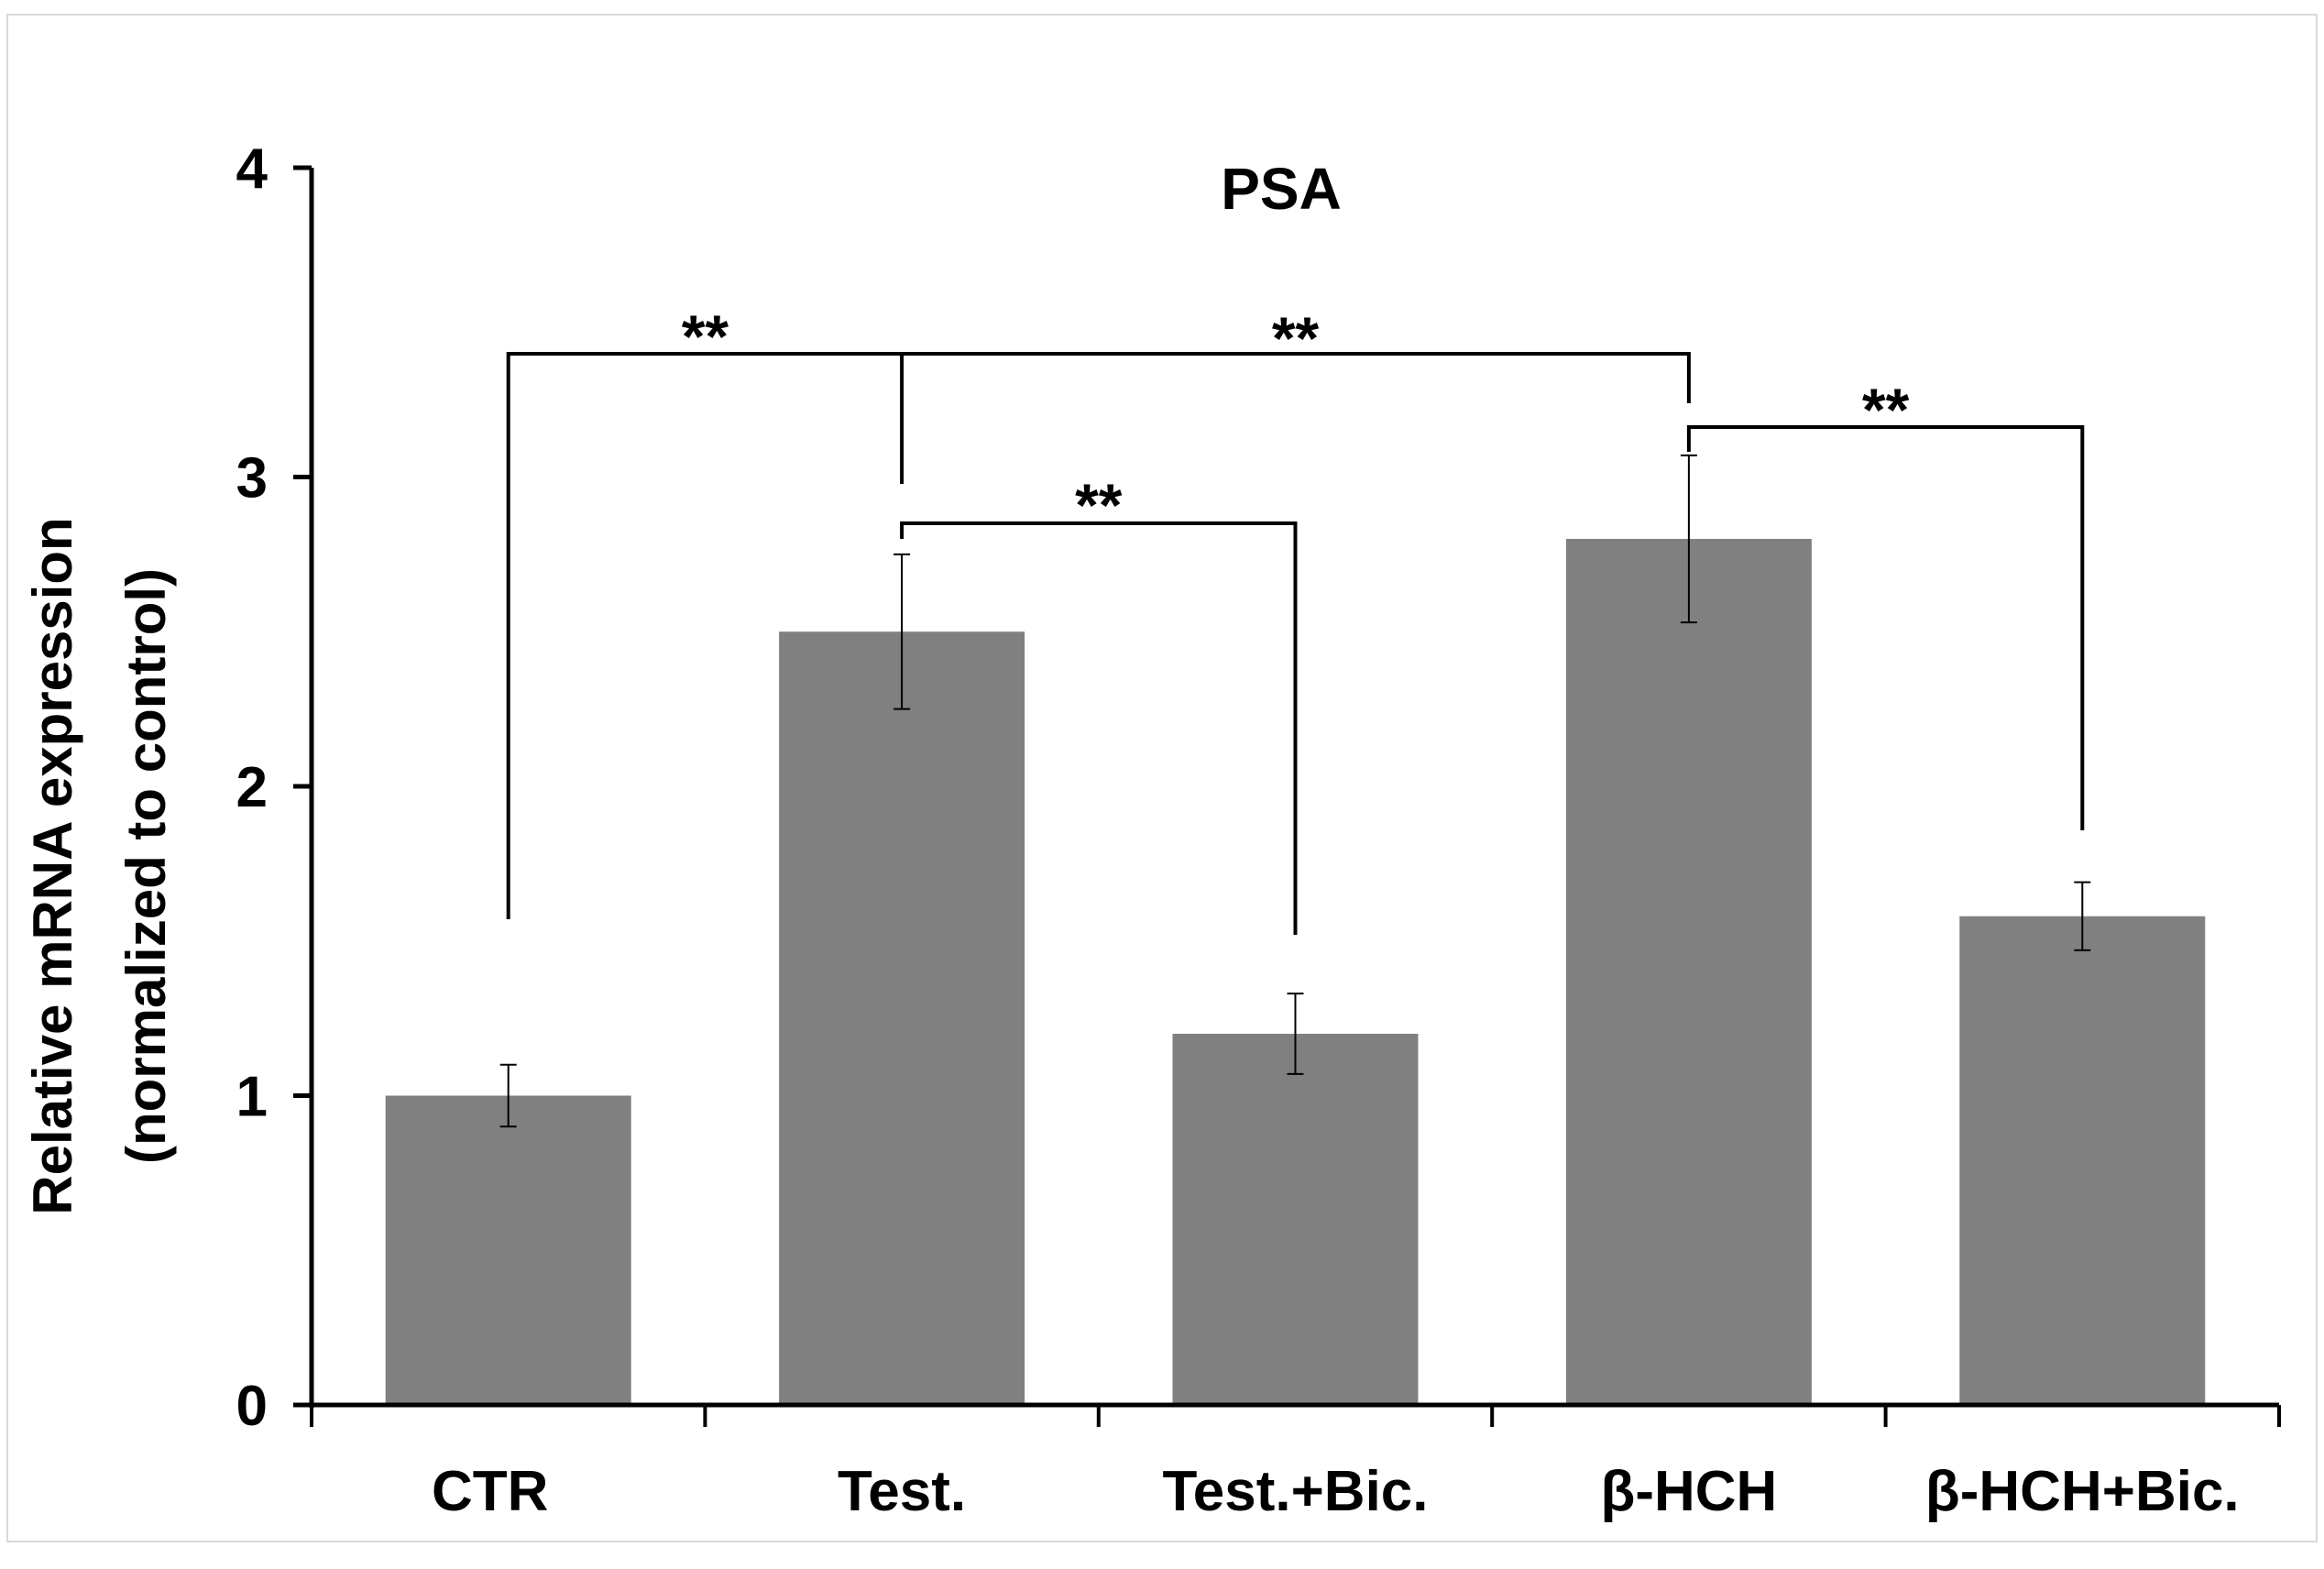  What do you see at coordinates (252, 479) in the screenshot?
I see `y-tick-label-3: 3` at bounding box center [252, 479].